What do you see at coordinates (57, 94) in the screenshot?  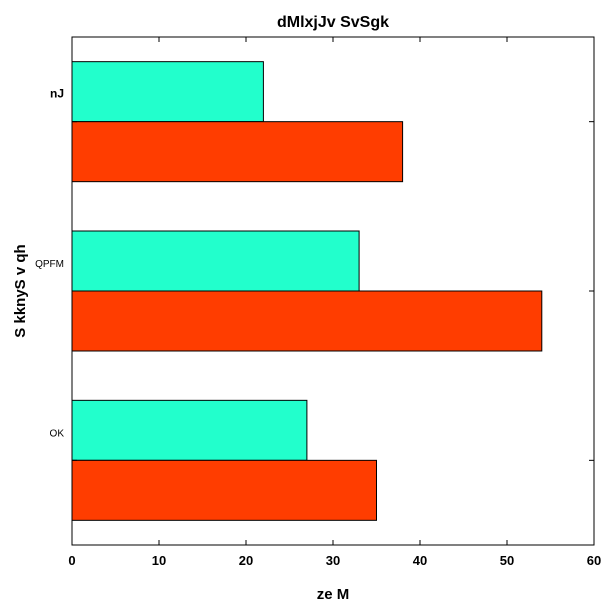 I see `y-tick-label: nJ` at bounding box center [57, 94].